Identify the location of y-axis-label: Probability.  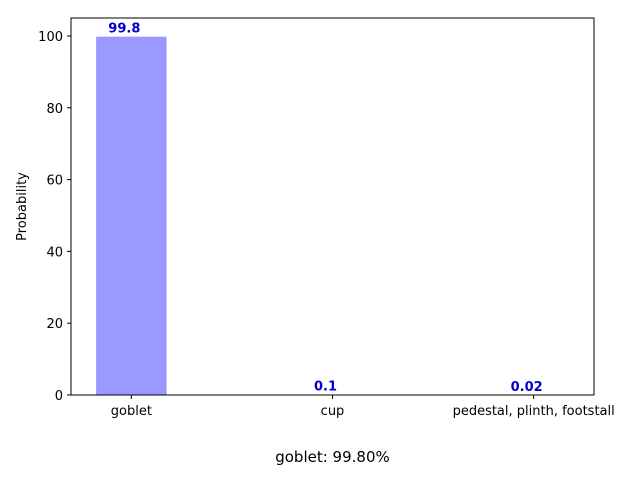
(22, 206).